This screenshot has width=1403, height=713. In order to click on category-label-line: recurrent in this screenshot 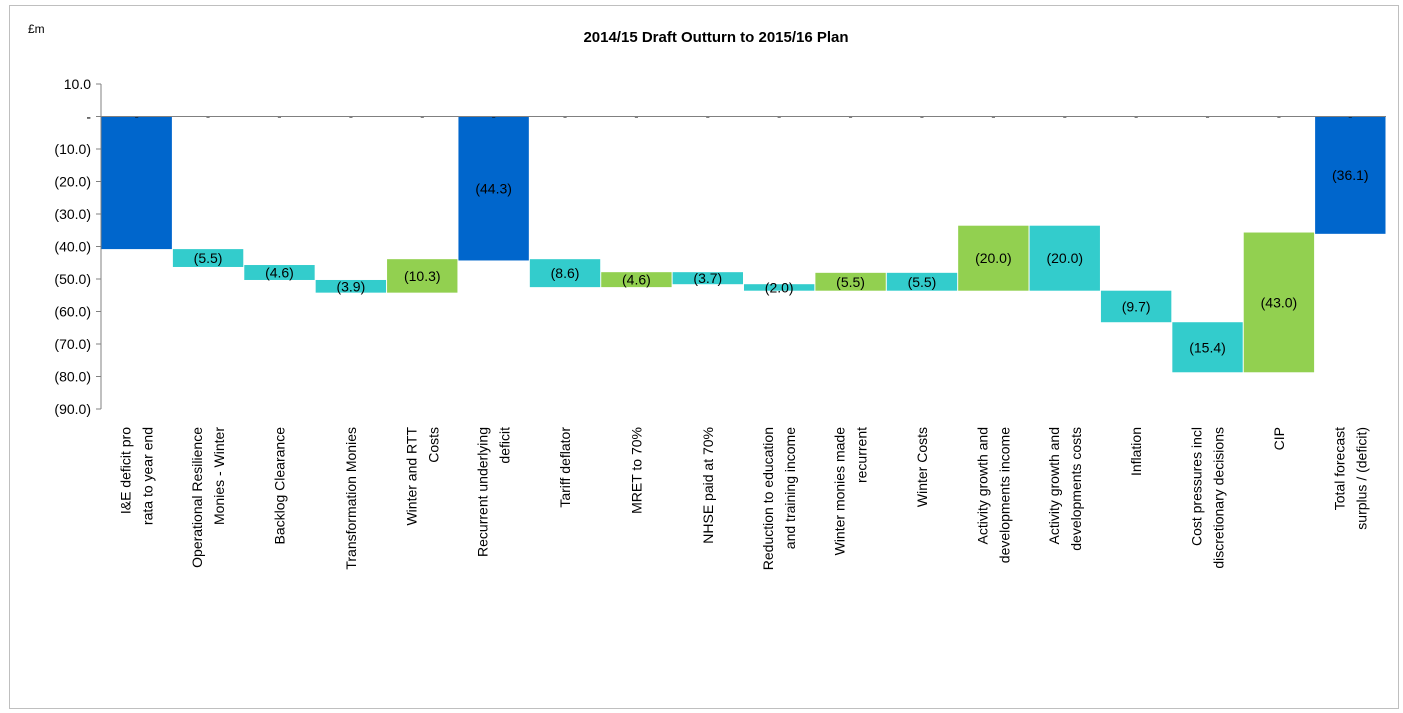, I will do `click(862, 455)`.